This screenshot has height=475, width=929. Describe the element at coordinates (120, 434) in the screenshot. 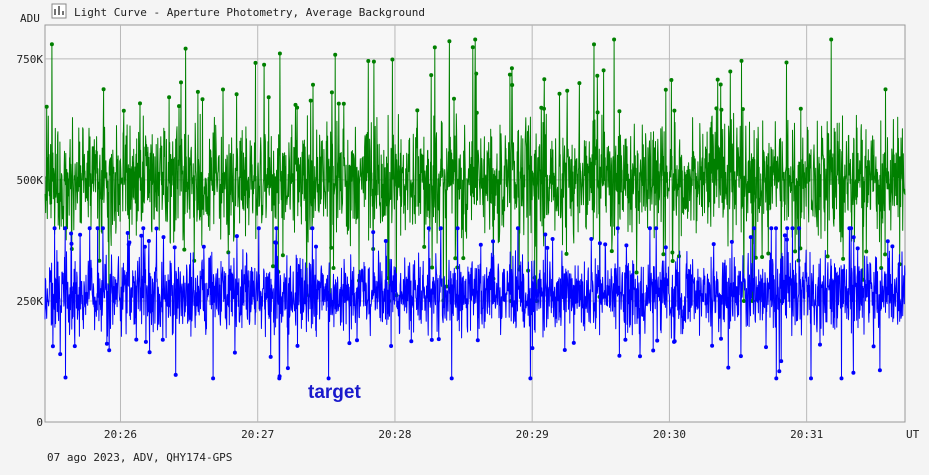

I see `x-tick-label: 20:26` at that location.